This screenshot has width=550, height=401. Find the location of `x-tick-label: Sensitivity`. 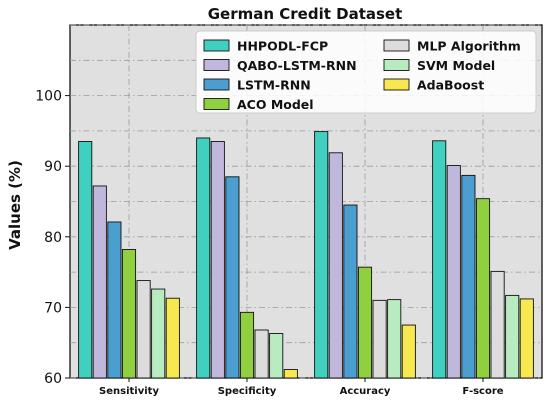

x-tick-label: Sensitivity is located at coordinates (129, 391).